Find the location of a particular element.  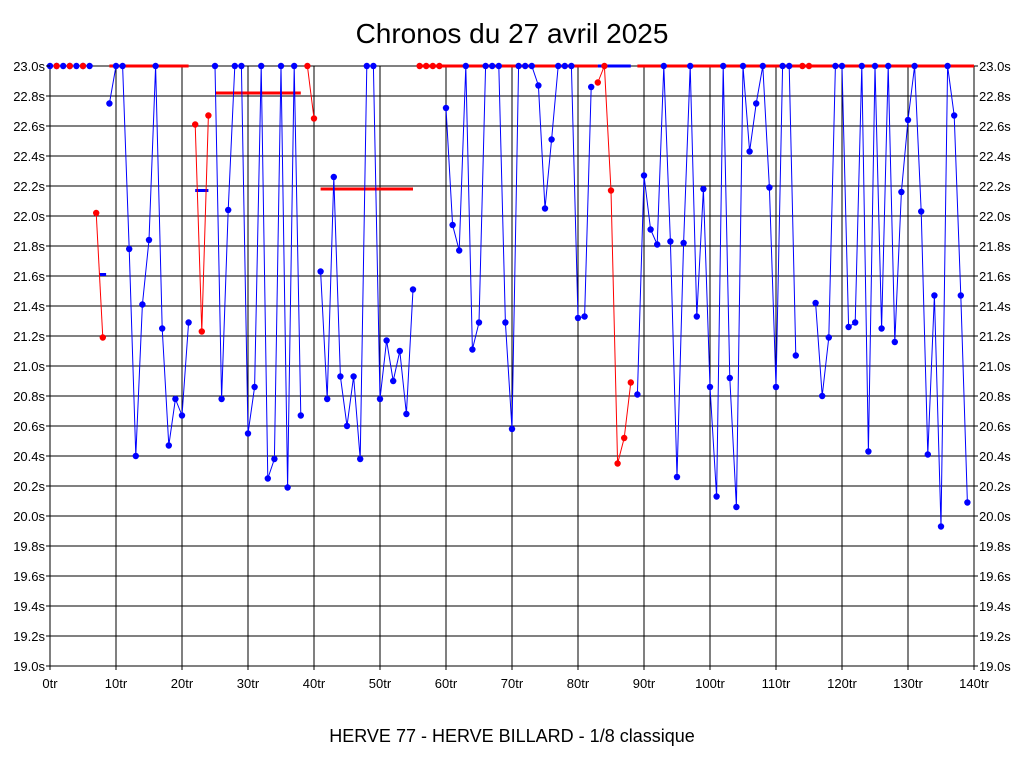

y-tick-label-left: 20.8s is located at coordinates (29, 396).